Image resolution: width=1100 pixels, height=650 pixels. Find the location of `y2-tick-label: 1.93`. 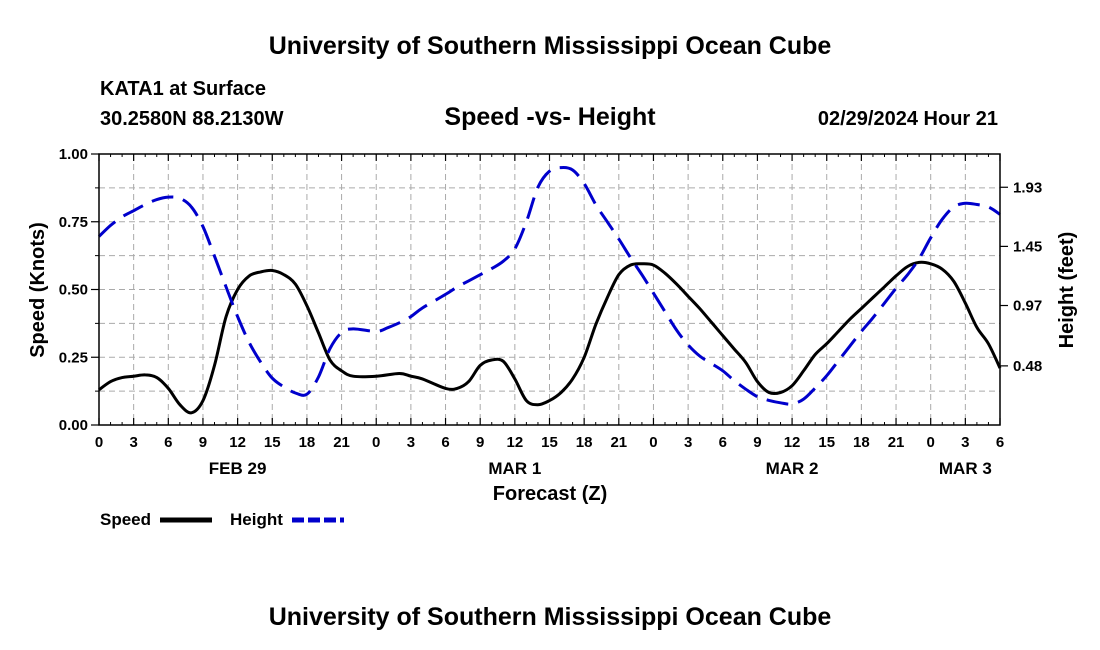

y2-tick-label: 1.93 is located at coordinates (1027, 187).